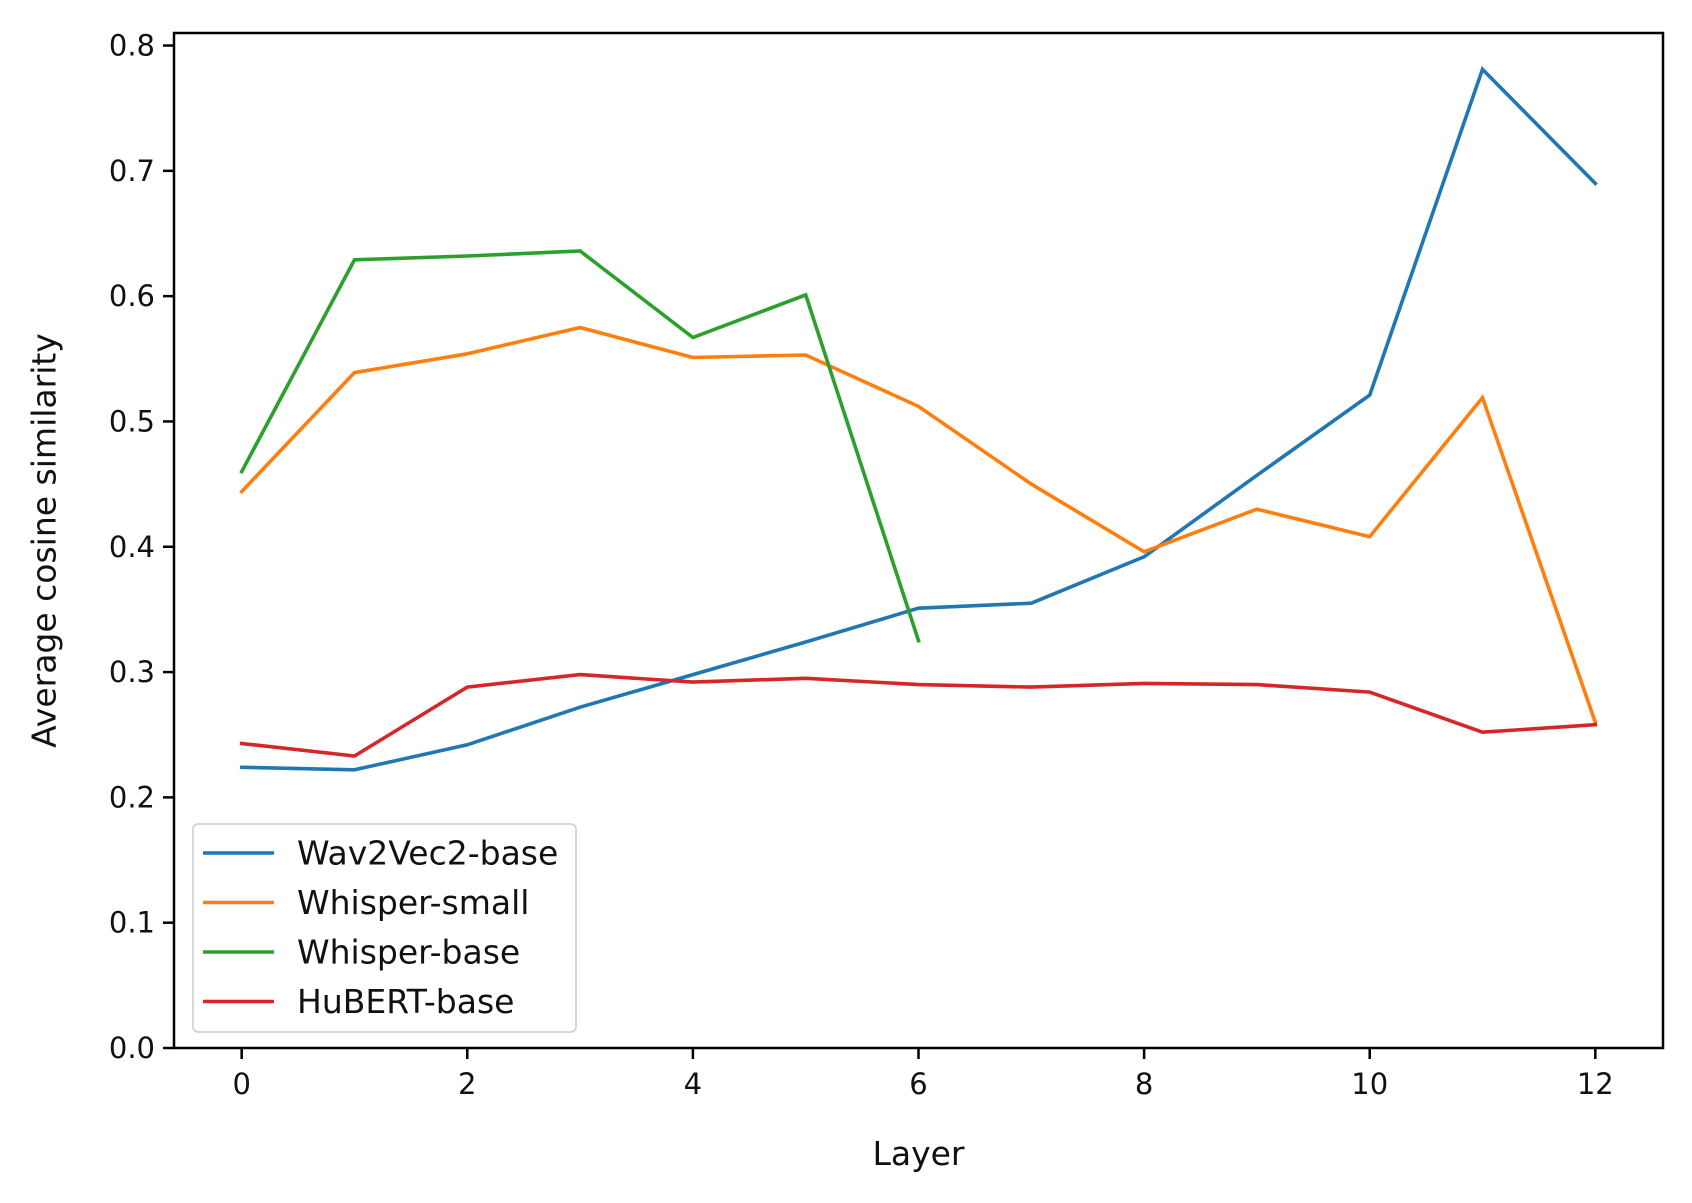 Image resolution: width=1692 pixels, height=1203 pixels. What do you see at coordinates (693, 1084) in the screenshot?
I see `x-tick-label: 4` at bounding box center [693, 1084].